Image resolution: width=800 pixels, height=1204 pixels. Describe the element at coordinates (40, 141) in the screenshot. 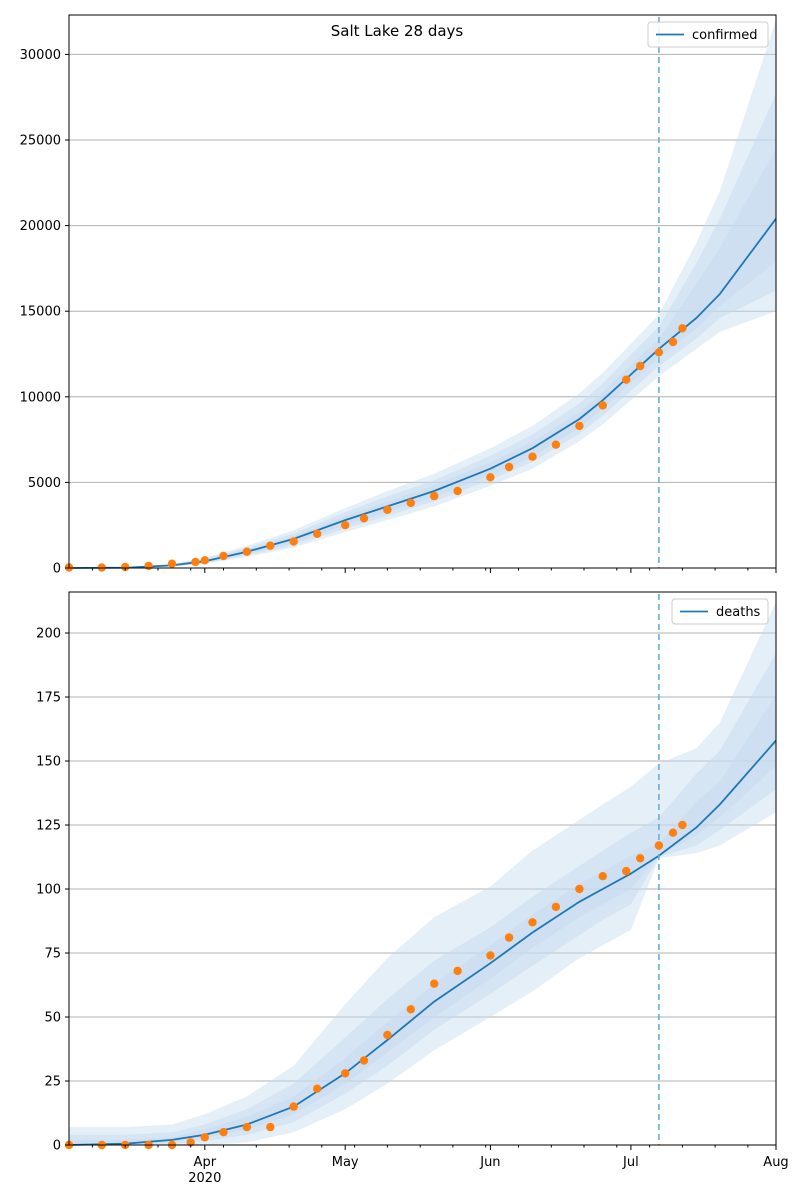

I see `y-tick-label: 25000` at that location.